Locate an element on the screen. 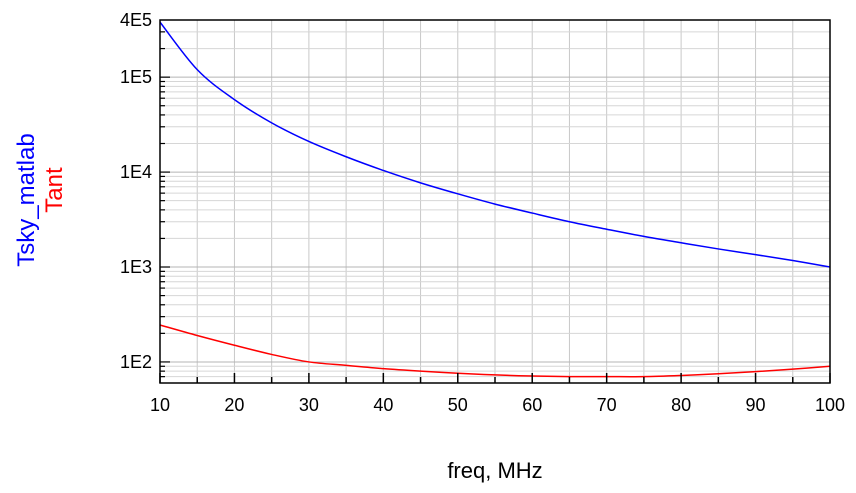  x-tick-label: 40 is located at coordinates (383, 405).